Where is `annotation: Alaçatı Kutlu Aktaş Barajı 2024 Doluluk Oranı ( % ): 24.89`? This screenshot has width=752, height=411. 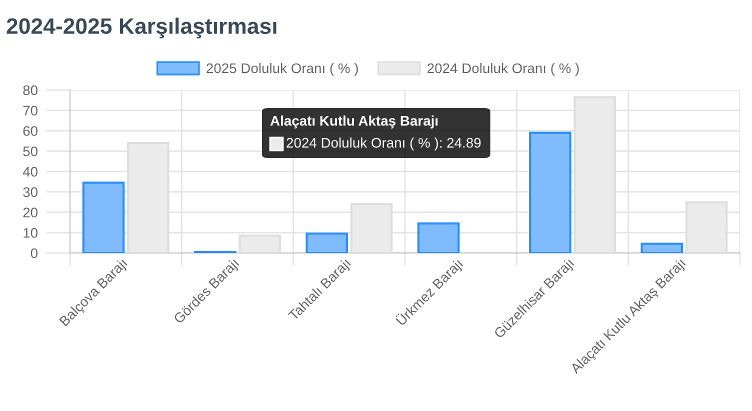
annotation: Alaçatı Kutlu Aktaş Barajı 2024 Doluluk Oranı ( % ): 24.89 is located at coordinates (375, 133).